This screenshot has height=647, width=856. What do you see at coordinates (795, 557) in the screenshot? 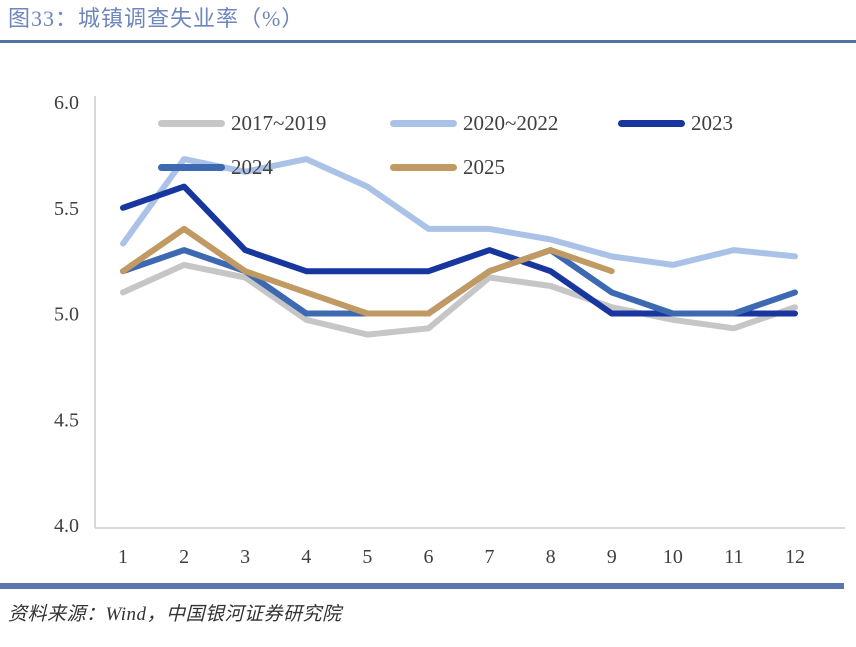
I see `svg-text: 12` at bounding box center [795, 557].